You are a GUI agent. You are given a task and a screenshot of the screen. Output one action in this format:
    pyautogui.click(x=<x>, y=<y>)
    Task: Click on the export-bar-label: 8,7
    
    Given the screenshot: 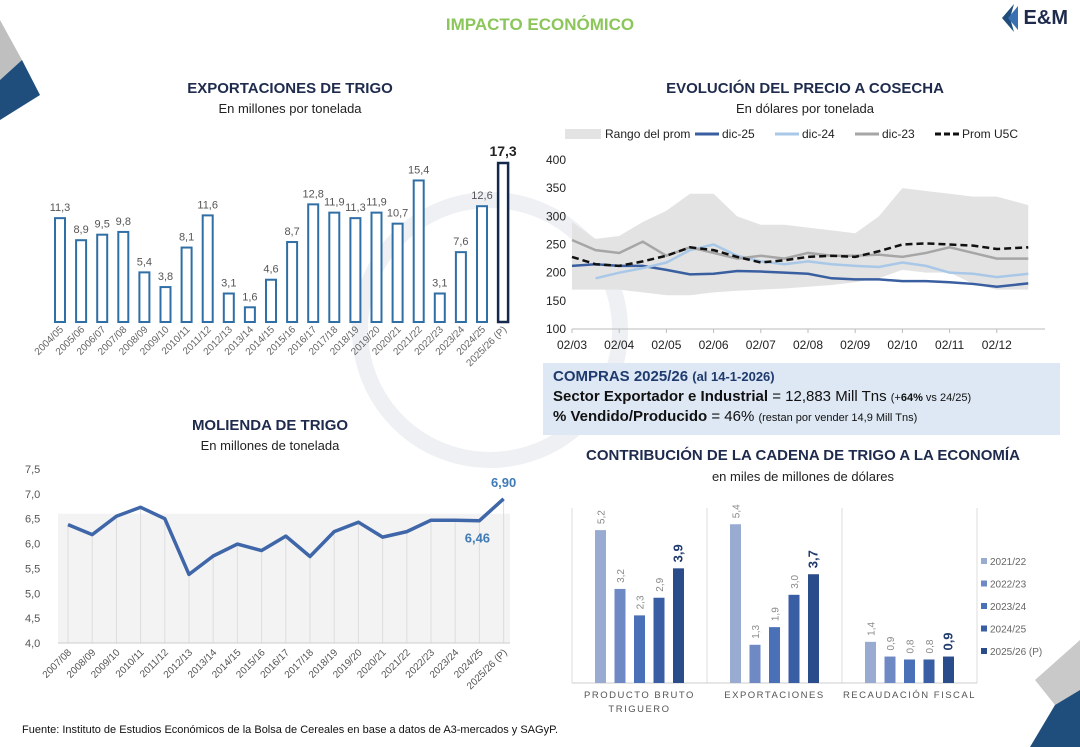 What is the action you would take?
    pyautogui.click(x=291, y=232)
    